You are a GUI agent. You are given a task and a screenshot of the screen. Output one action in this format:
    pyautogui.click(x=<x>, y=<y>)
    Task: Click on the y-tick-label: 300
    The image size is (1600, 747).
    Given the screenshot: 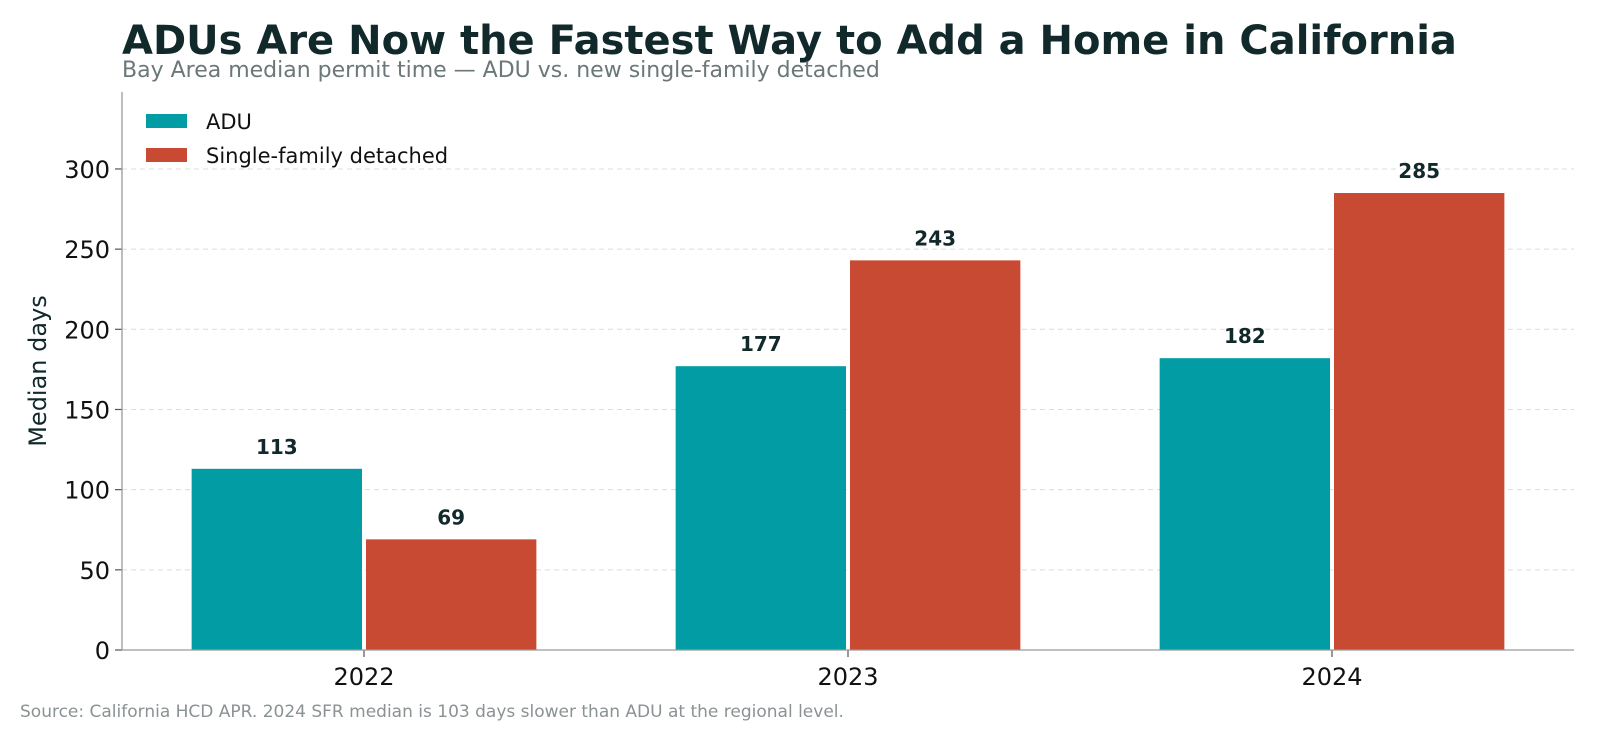 What is the action you would take?
    pyautogui.click(x=87, y=170)
    